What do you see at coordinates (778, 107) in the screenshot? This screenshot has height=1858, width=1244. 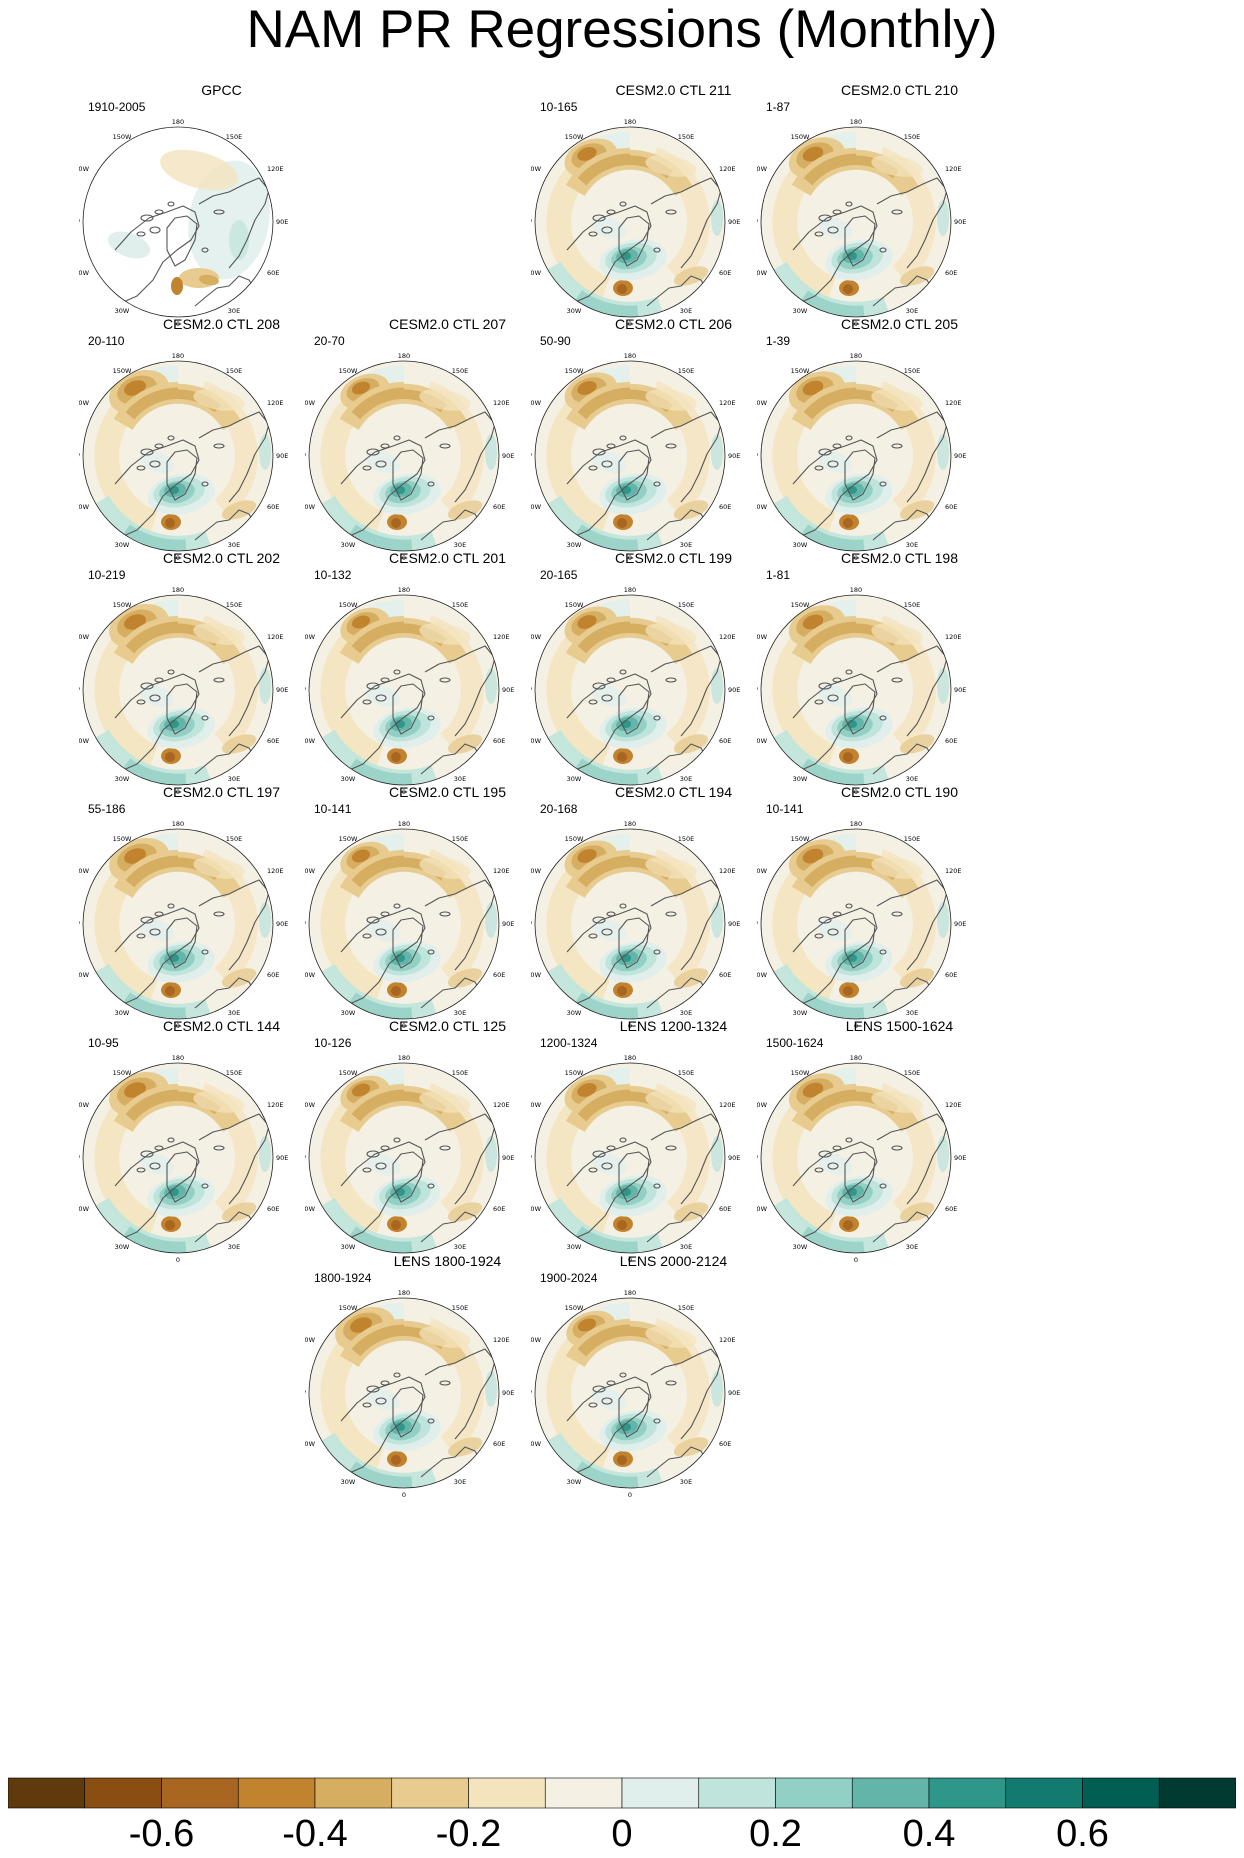 I see `panel-period: 1-87` at bounding box center [778, 107].